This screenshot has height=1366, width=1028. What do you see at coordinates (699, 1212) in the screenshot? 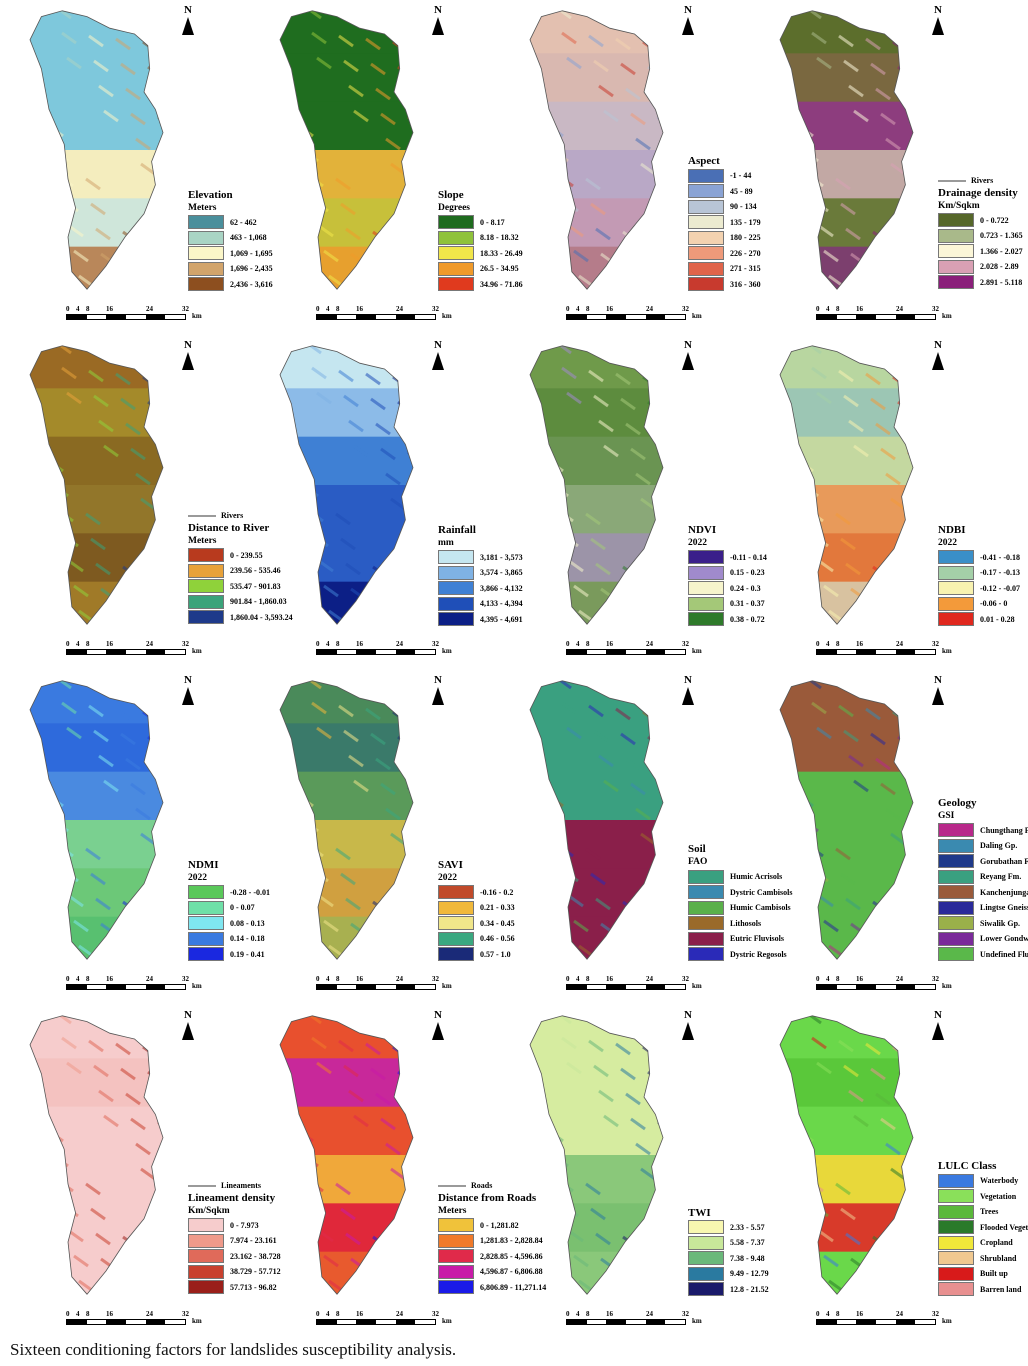
I see `legend-title: TWI` at bounding box center [699, 1212].